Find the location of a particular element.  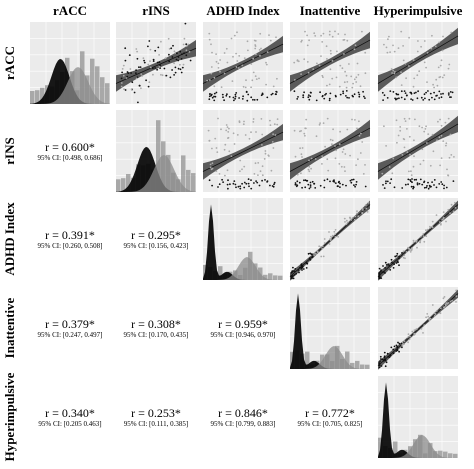

histogram-bar is located at coordinates (395, 449).